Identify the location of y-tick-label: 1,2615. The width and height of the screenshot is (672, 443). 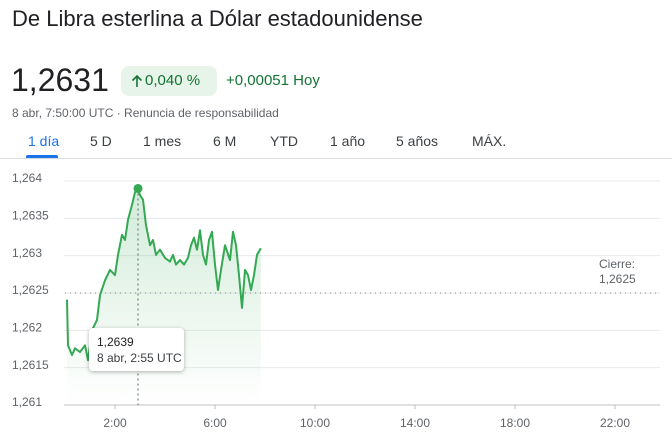
(30, 365).